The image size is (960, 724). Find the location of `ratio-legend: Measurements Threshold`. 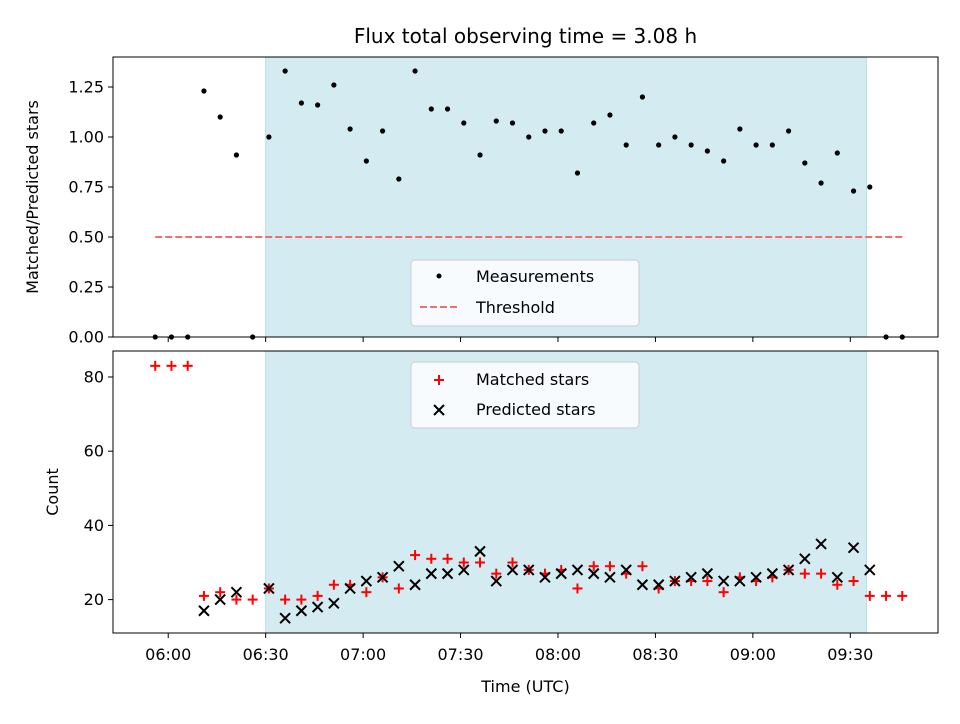

ratio-legend: Measurements Threshold is located at coordinates (525, 293).